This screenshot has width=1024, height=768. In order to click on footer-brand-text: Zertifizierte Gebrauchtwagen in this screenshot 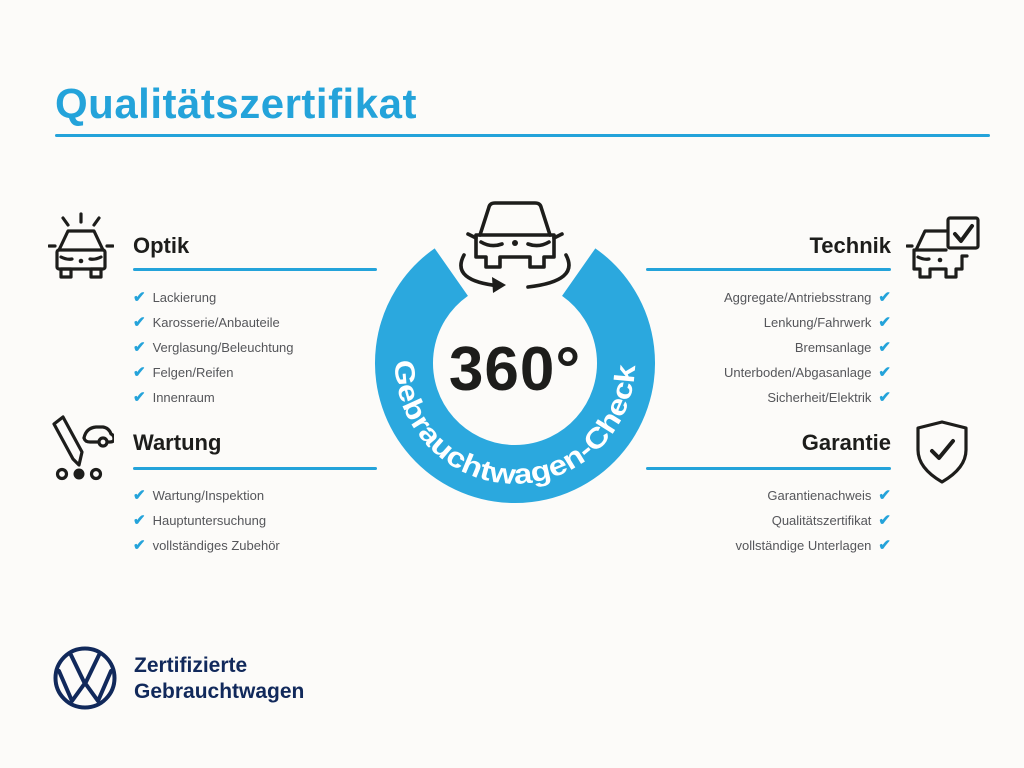, I will do `click(219, 679)`.